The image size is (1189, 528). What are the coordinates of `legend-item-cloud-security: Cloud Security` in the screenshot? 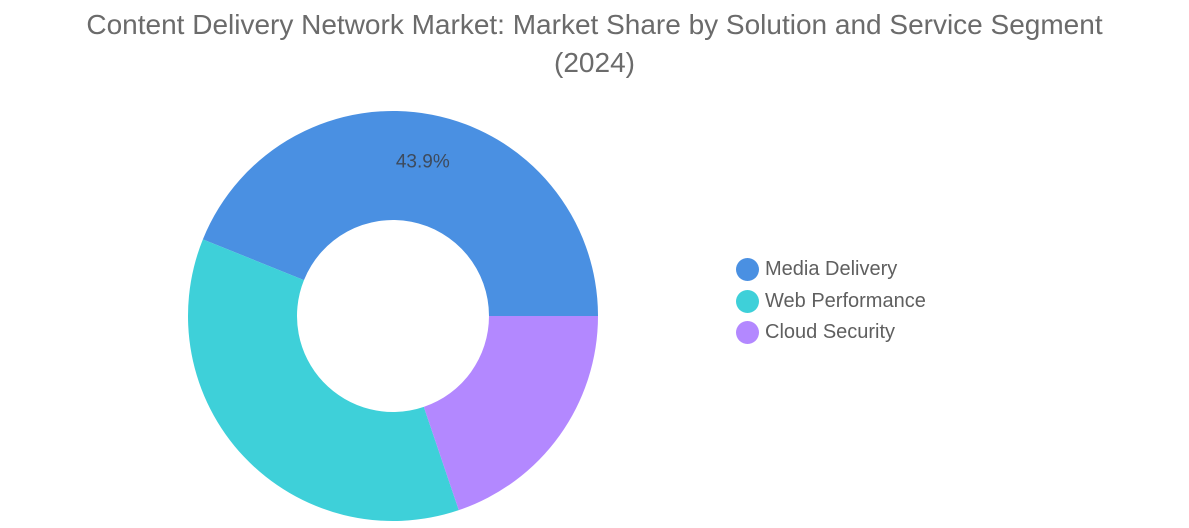 It's located at (831, 333).